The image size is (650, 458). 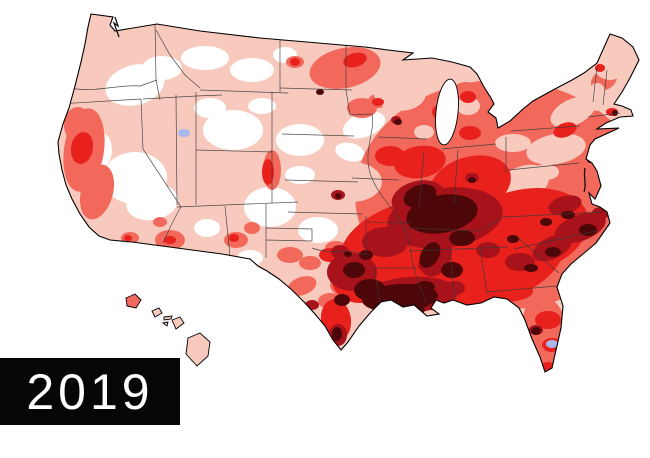 What do you see at coordinates (584, 180) in the screenshot?
I see `chesapeake-bay-mark` at bounding box center [584, 180].